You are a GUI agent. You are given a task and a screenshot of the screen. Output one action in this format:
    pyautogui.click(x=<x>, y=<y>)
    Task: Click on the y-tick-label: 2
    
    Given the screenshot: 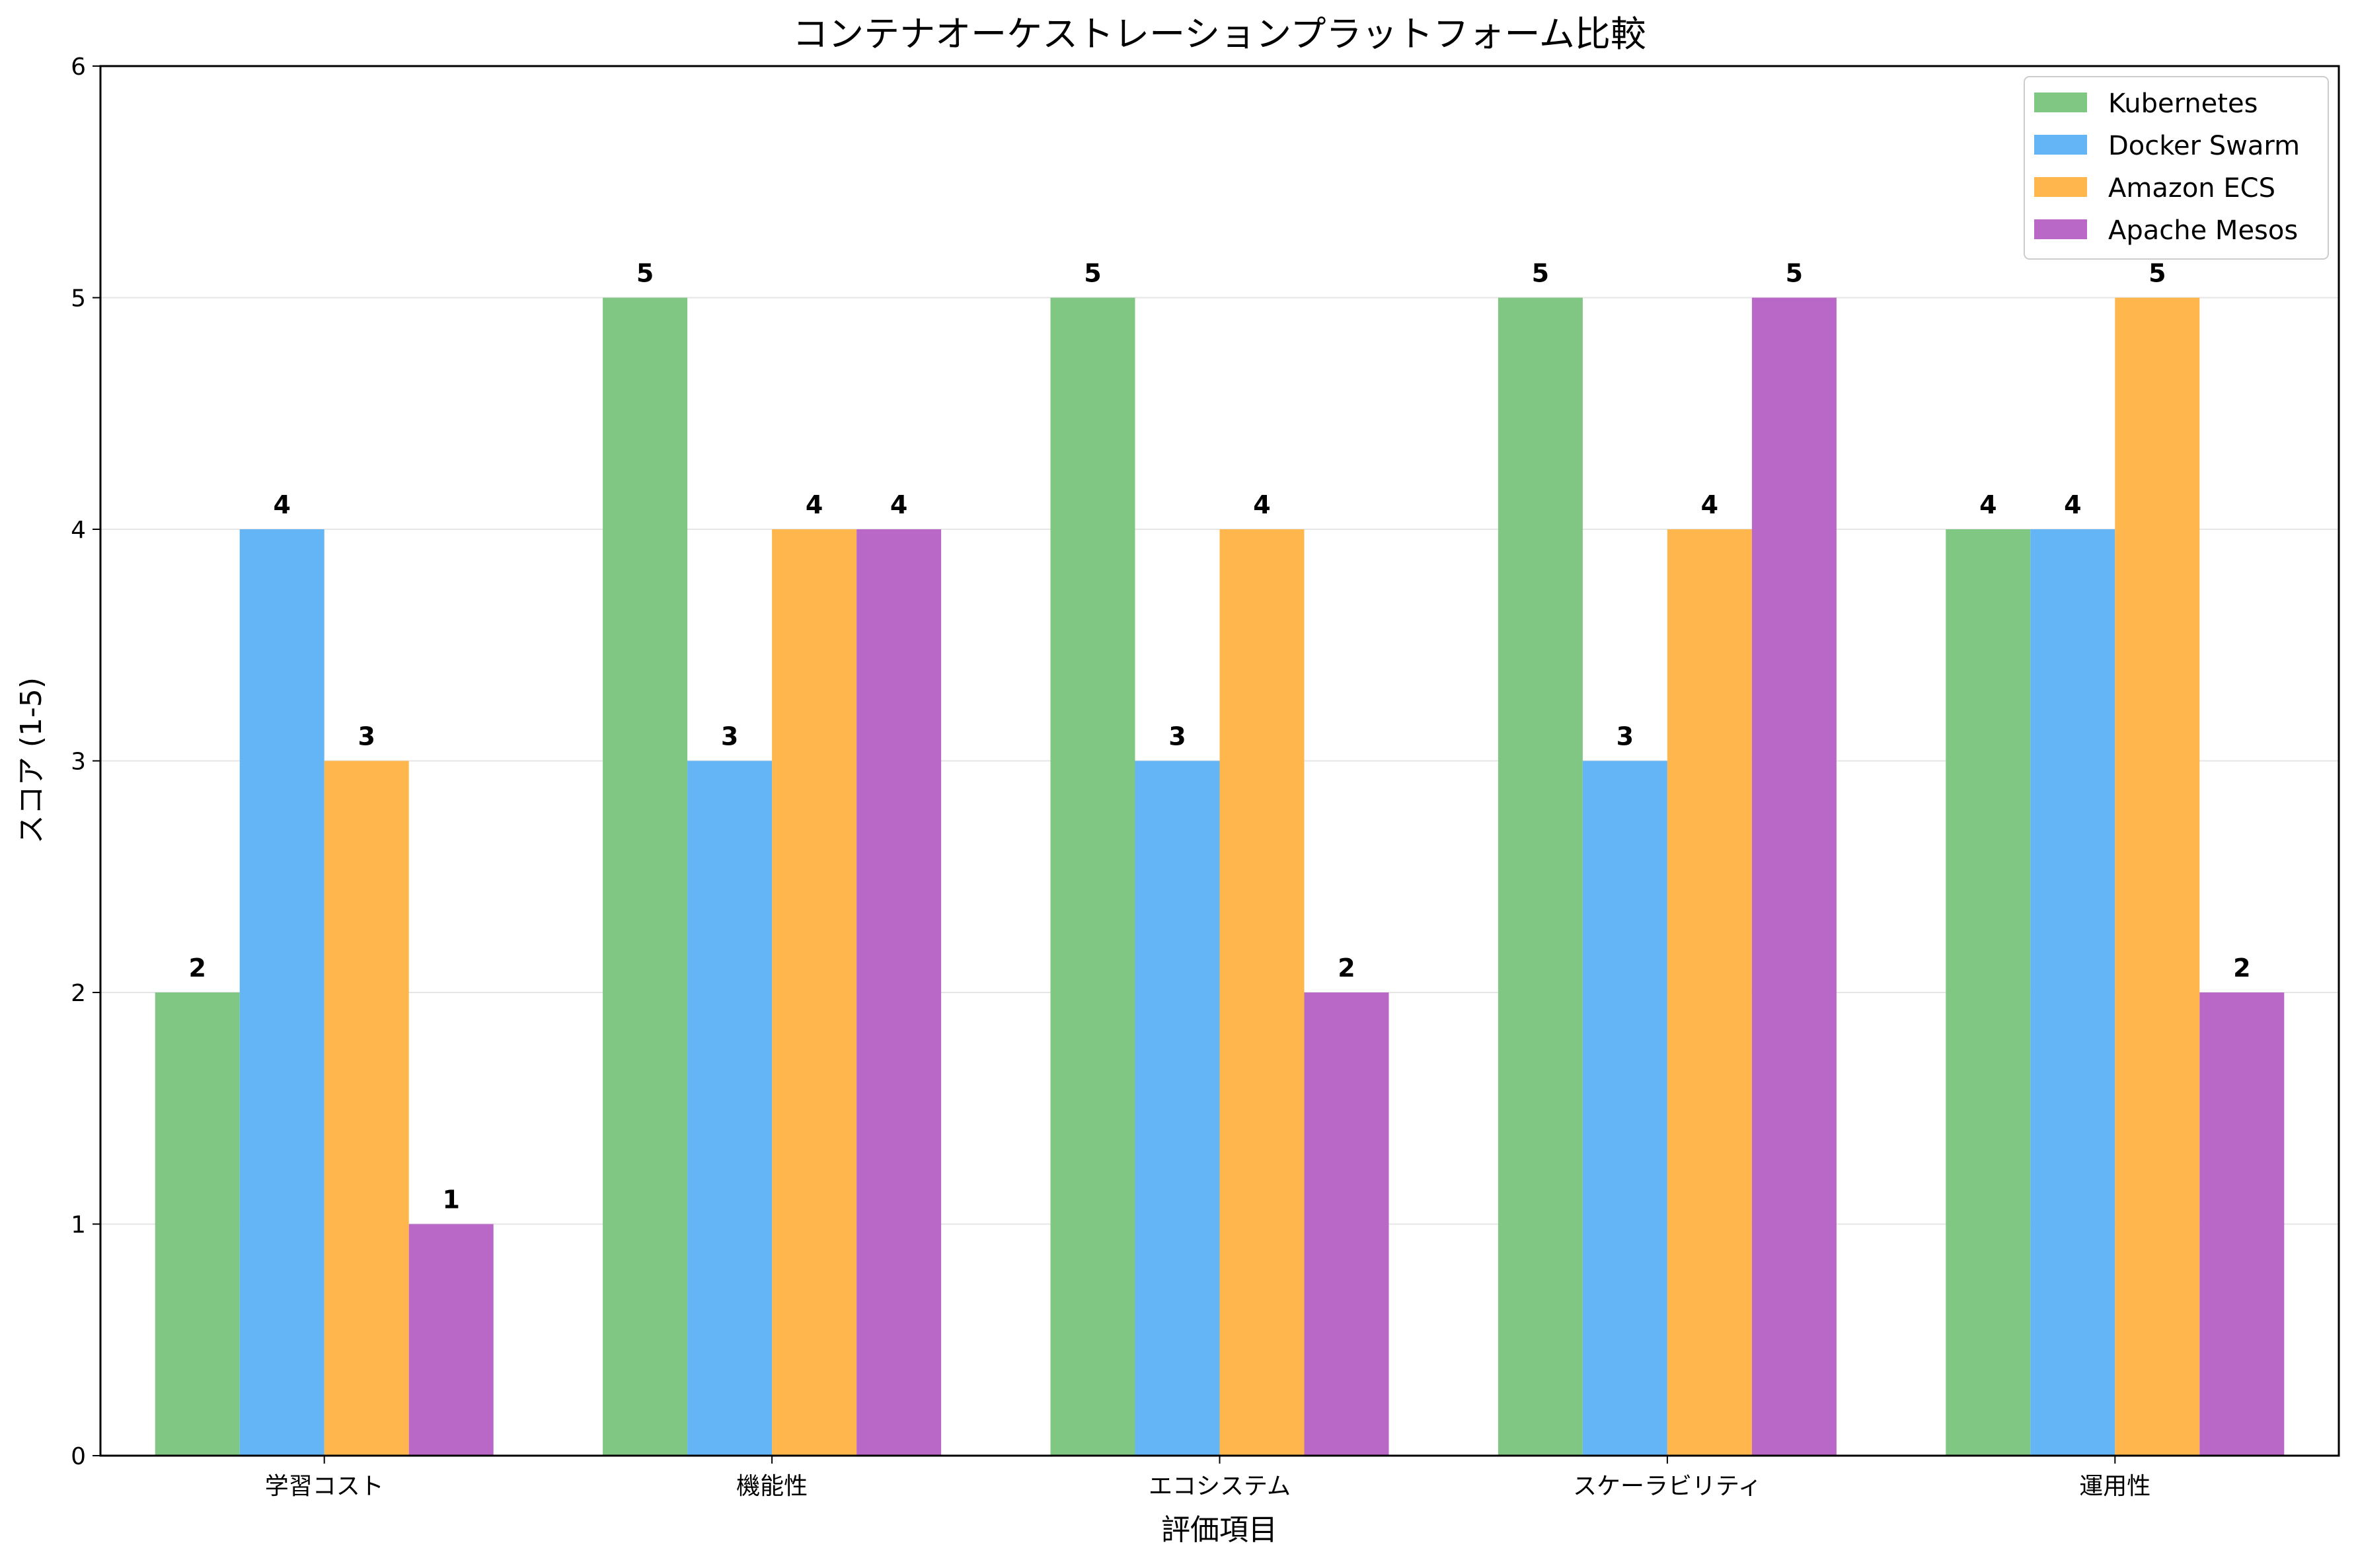 What is the action you would take?
    pyautogui.click(x=78, y=993)
    